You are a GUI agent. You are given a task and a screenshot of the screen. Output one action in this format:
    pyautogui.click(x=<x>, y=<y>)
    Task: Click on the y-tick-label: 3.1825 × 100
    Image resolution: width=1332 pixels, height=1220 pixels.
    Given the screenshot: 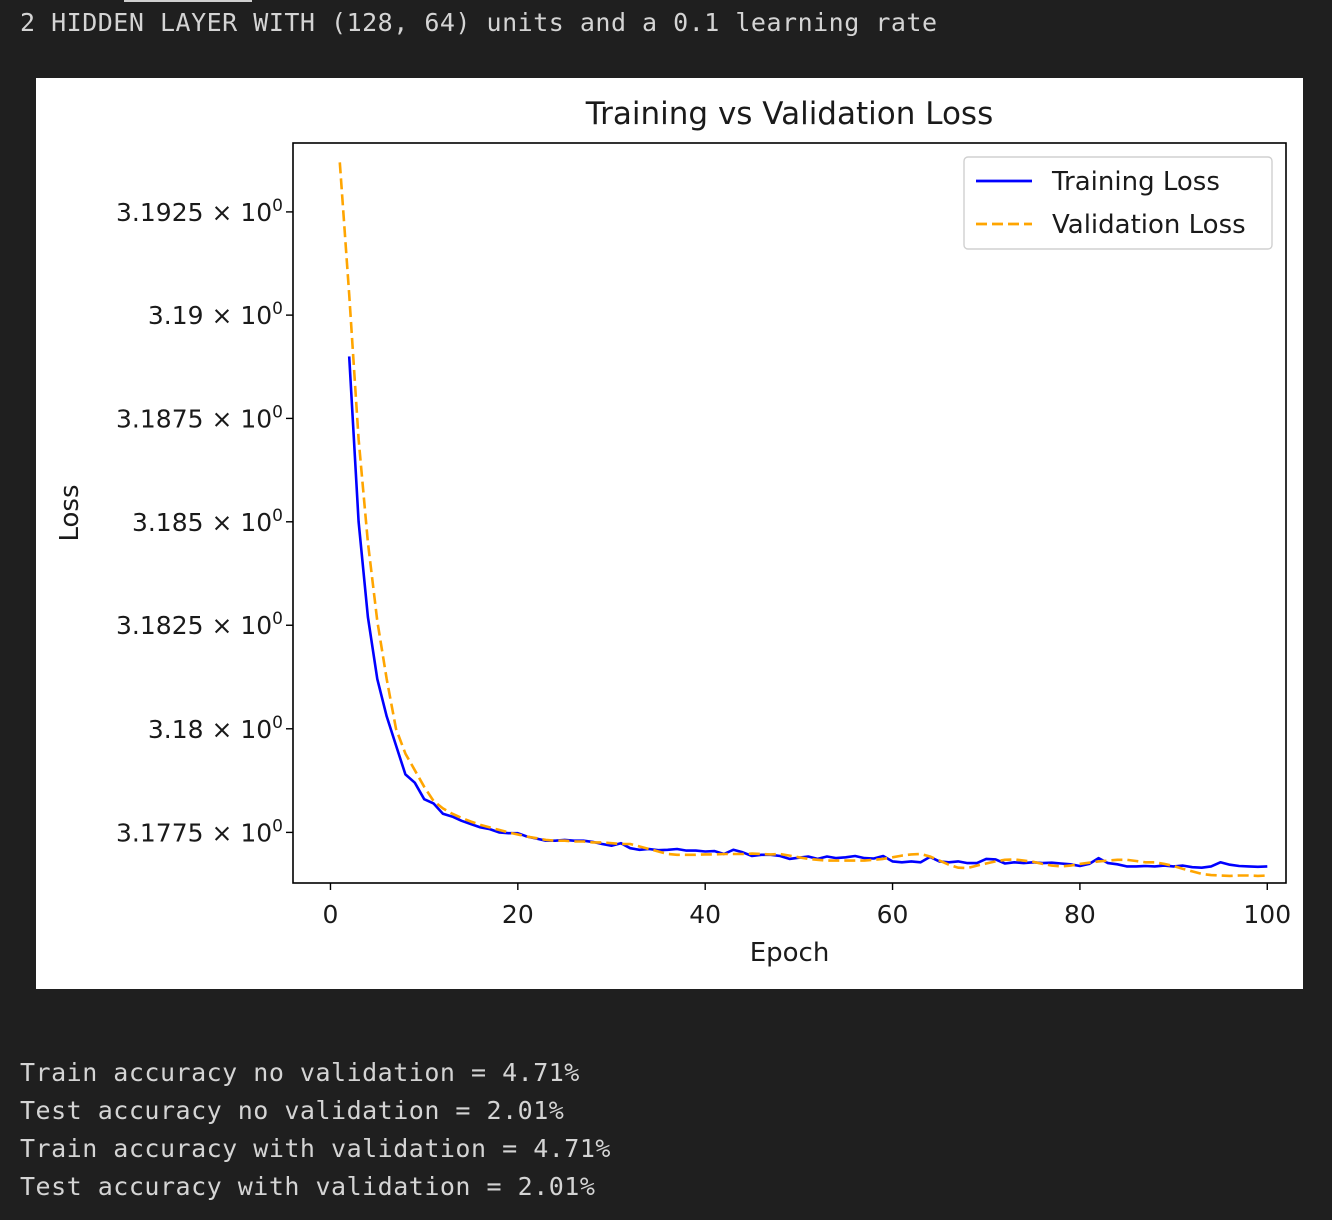 What is the action you would take?
    pyautogui.click(x=199, y=624)
    